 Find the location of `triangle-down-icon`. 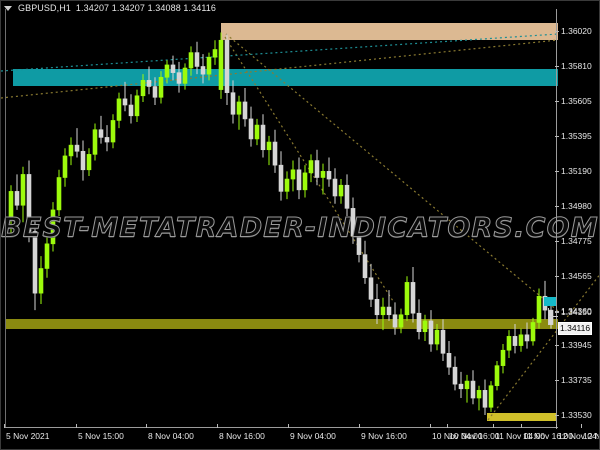

triangle-down-icon is located at coordinates (8, 8).